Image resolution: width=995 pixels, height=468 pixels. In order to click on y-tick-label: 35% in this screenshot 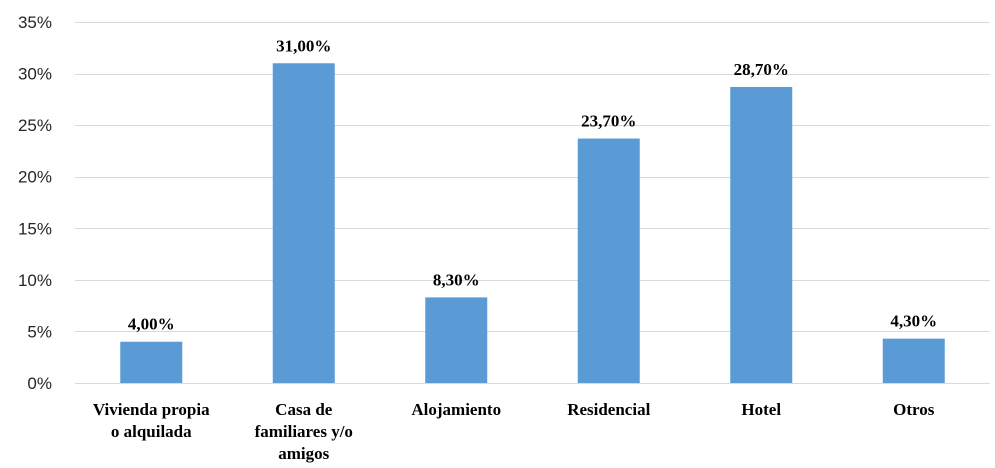, I will do `click(35, 22)`.